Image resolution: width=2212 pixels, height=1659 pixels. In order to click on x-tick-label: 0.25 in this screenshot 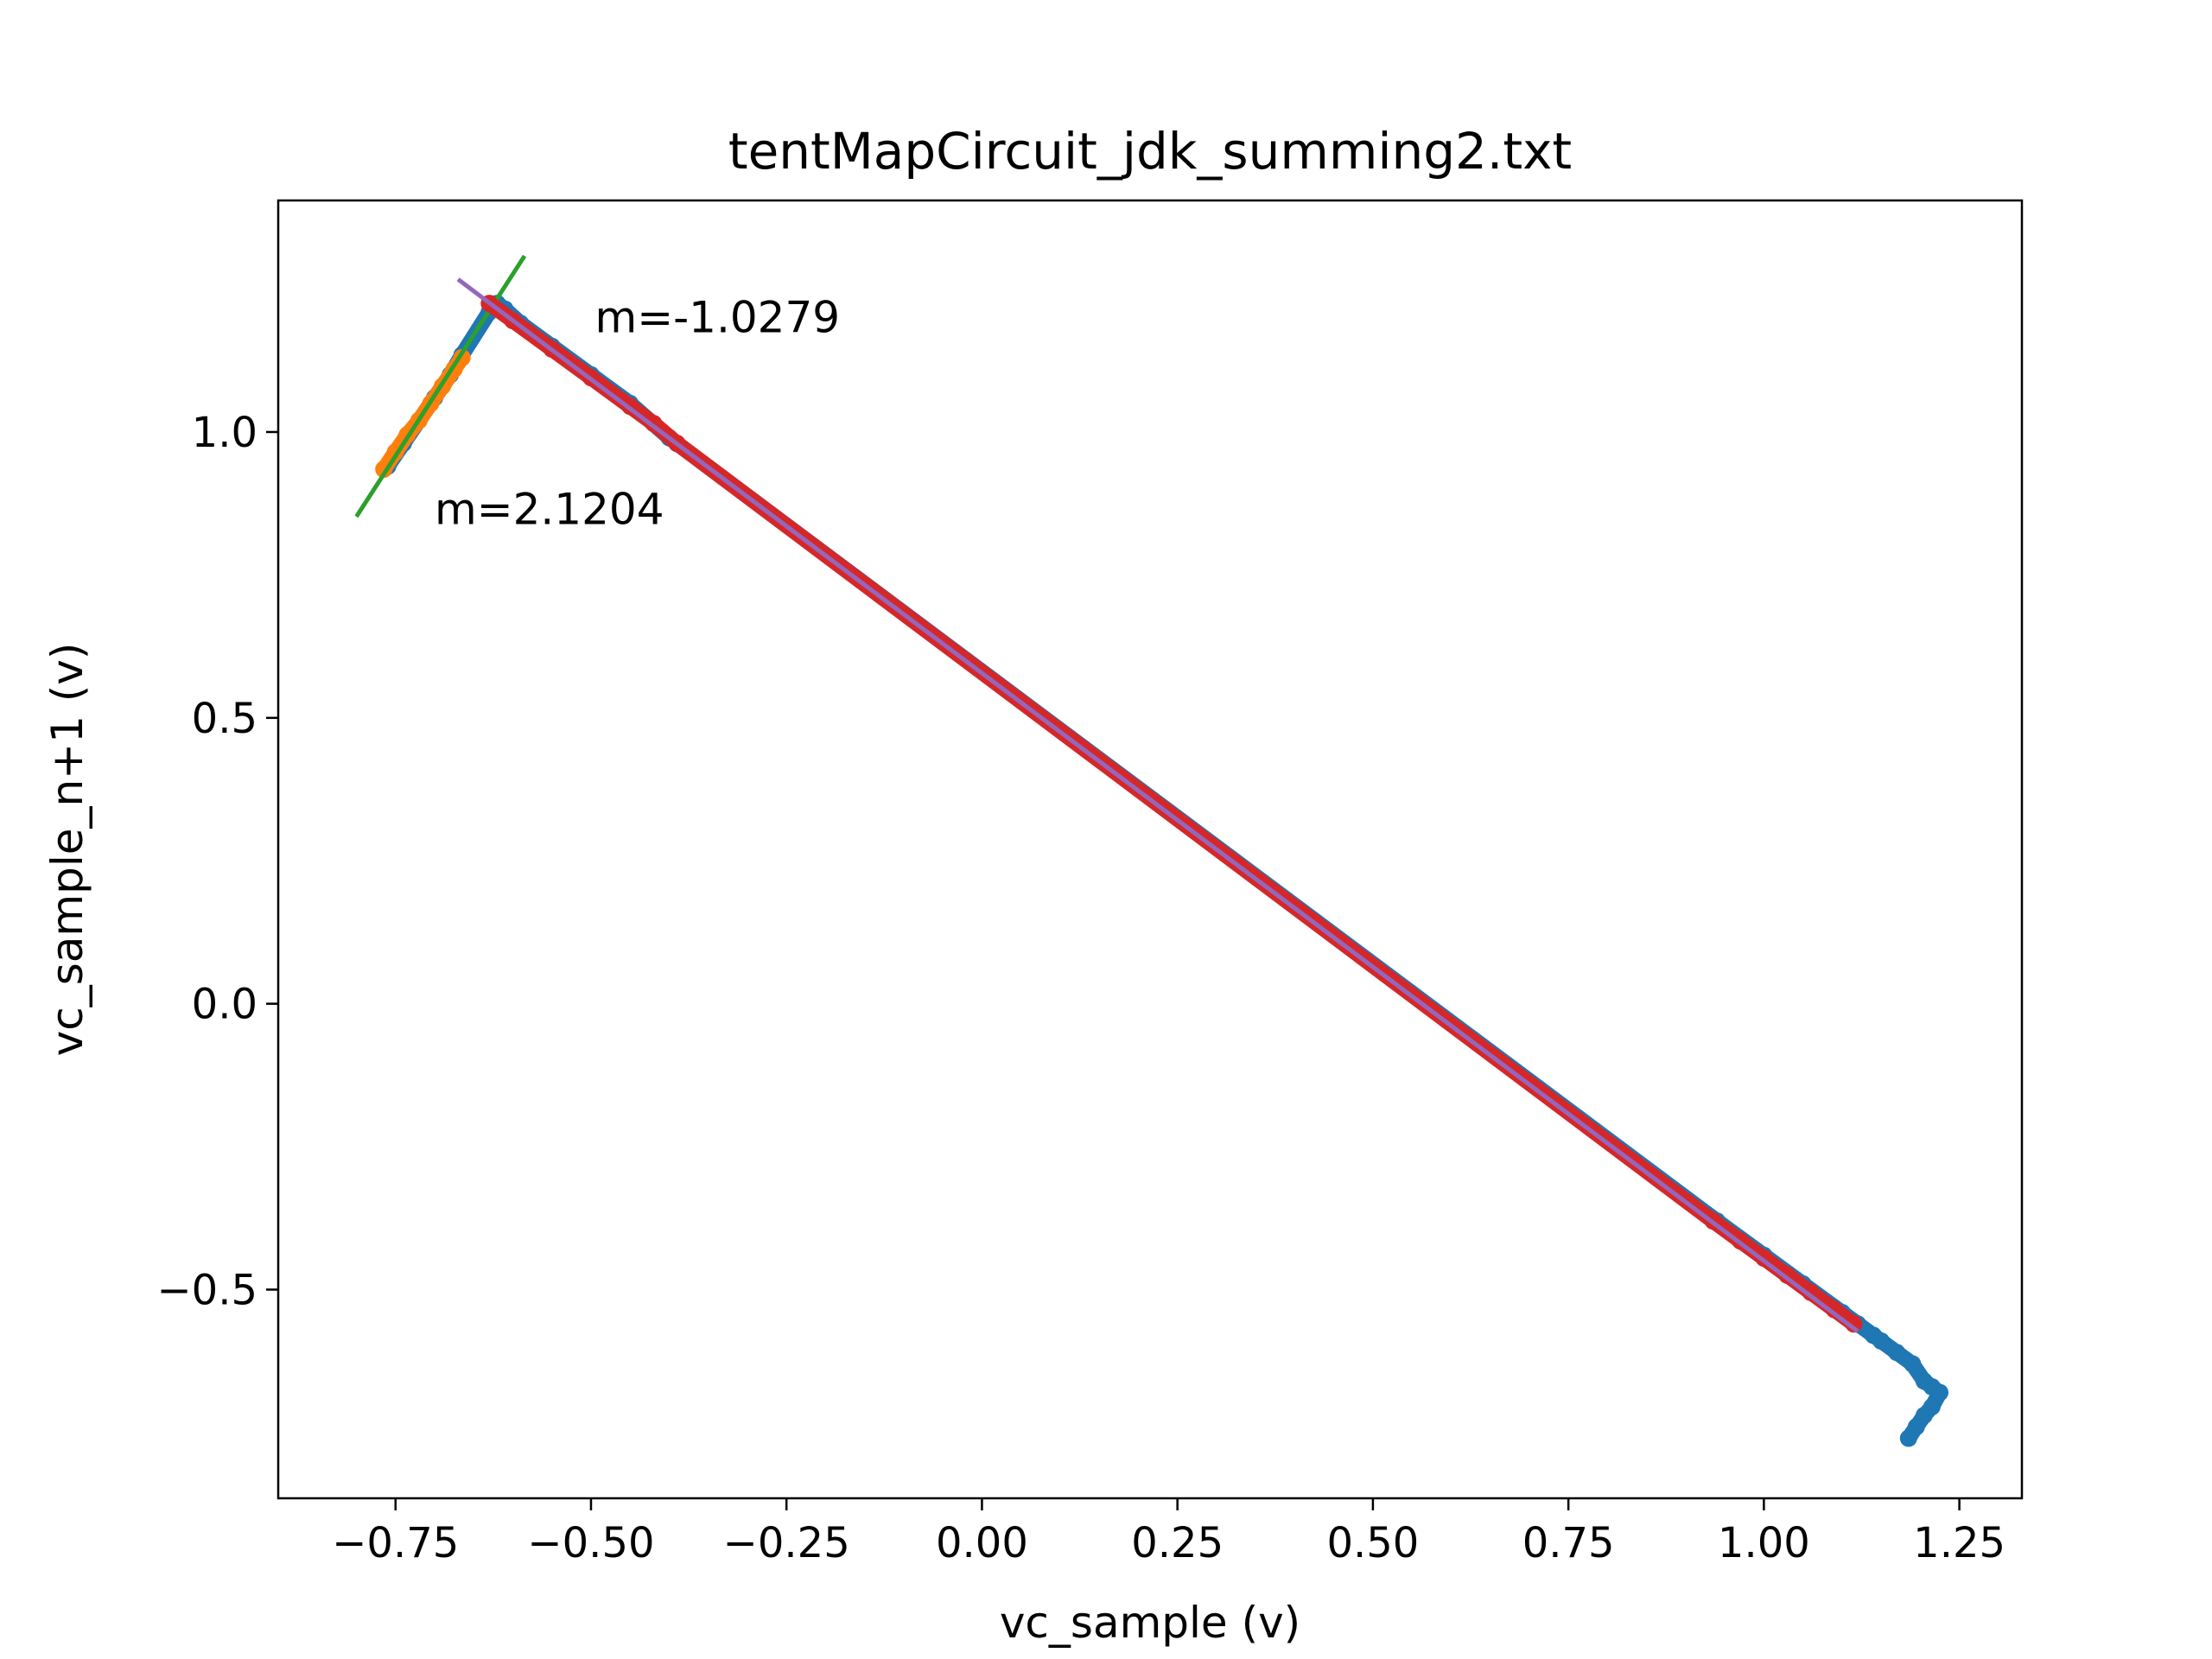, I will do `click(1177, 1543)`.